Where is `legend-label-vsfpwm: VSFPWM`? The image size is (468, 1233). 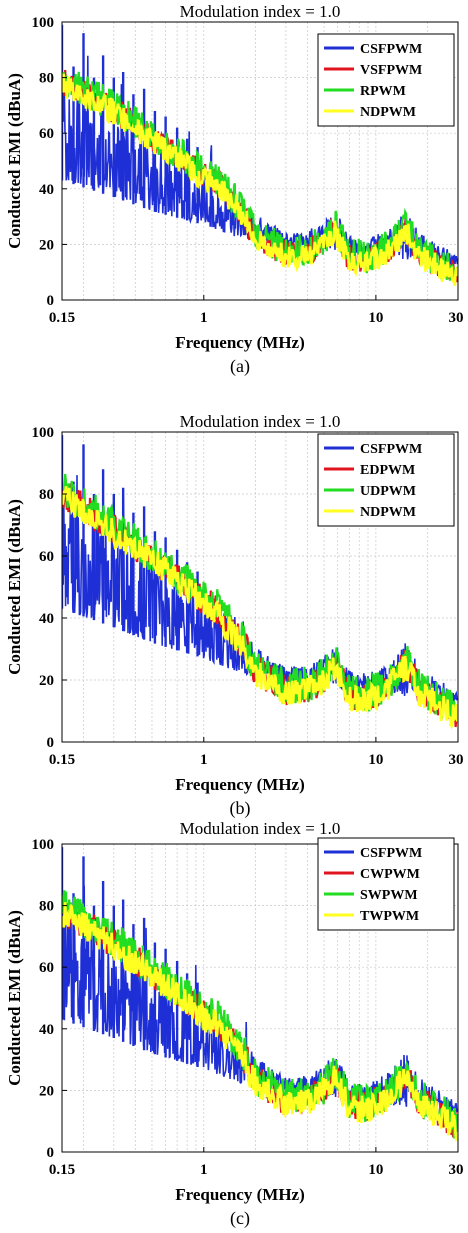 legend-label-vsfpwm: VSFPWM is located at coordinates (391, 70).